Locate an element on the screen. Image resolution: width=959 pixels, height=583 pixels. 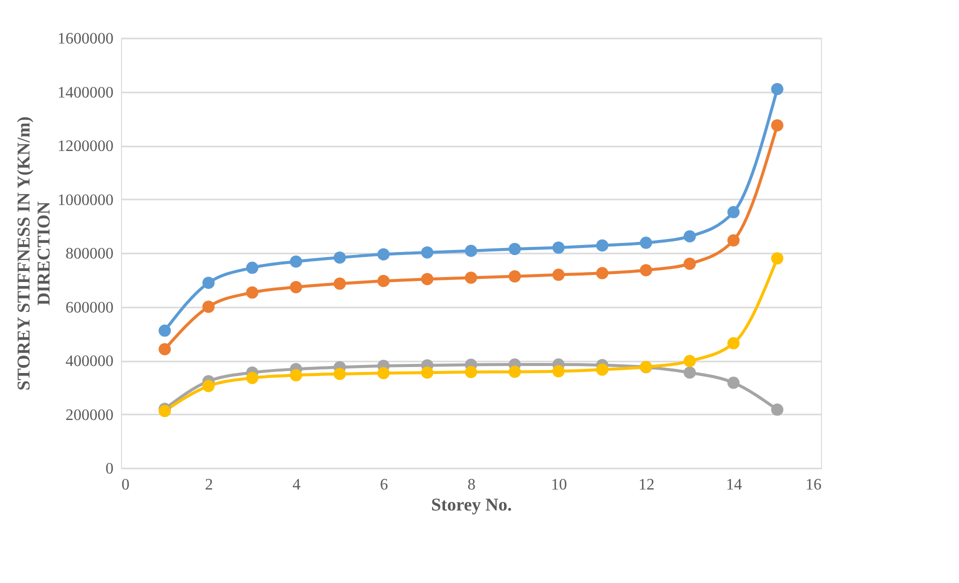
y-tick-label: 200000 is located at coordinates (90, 415).